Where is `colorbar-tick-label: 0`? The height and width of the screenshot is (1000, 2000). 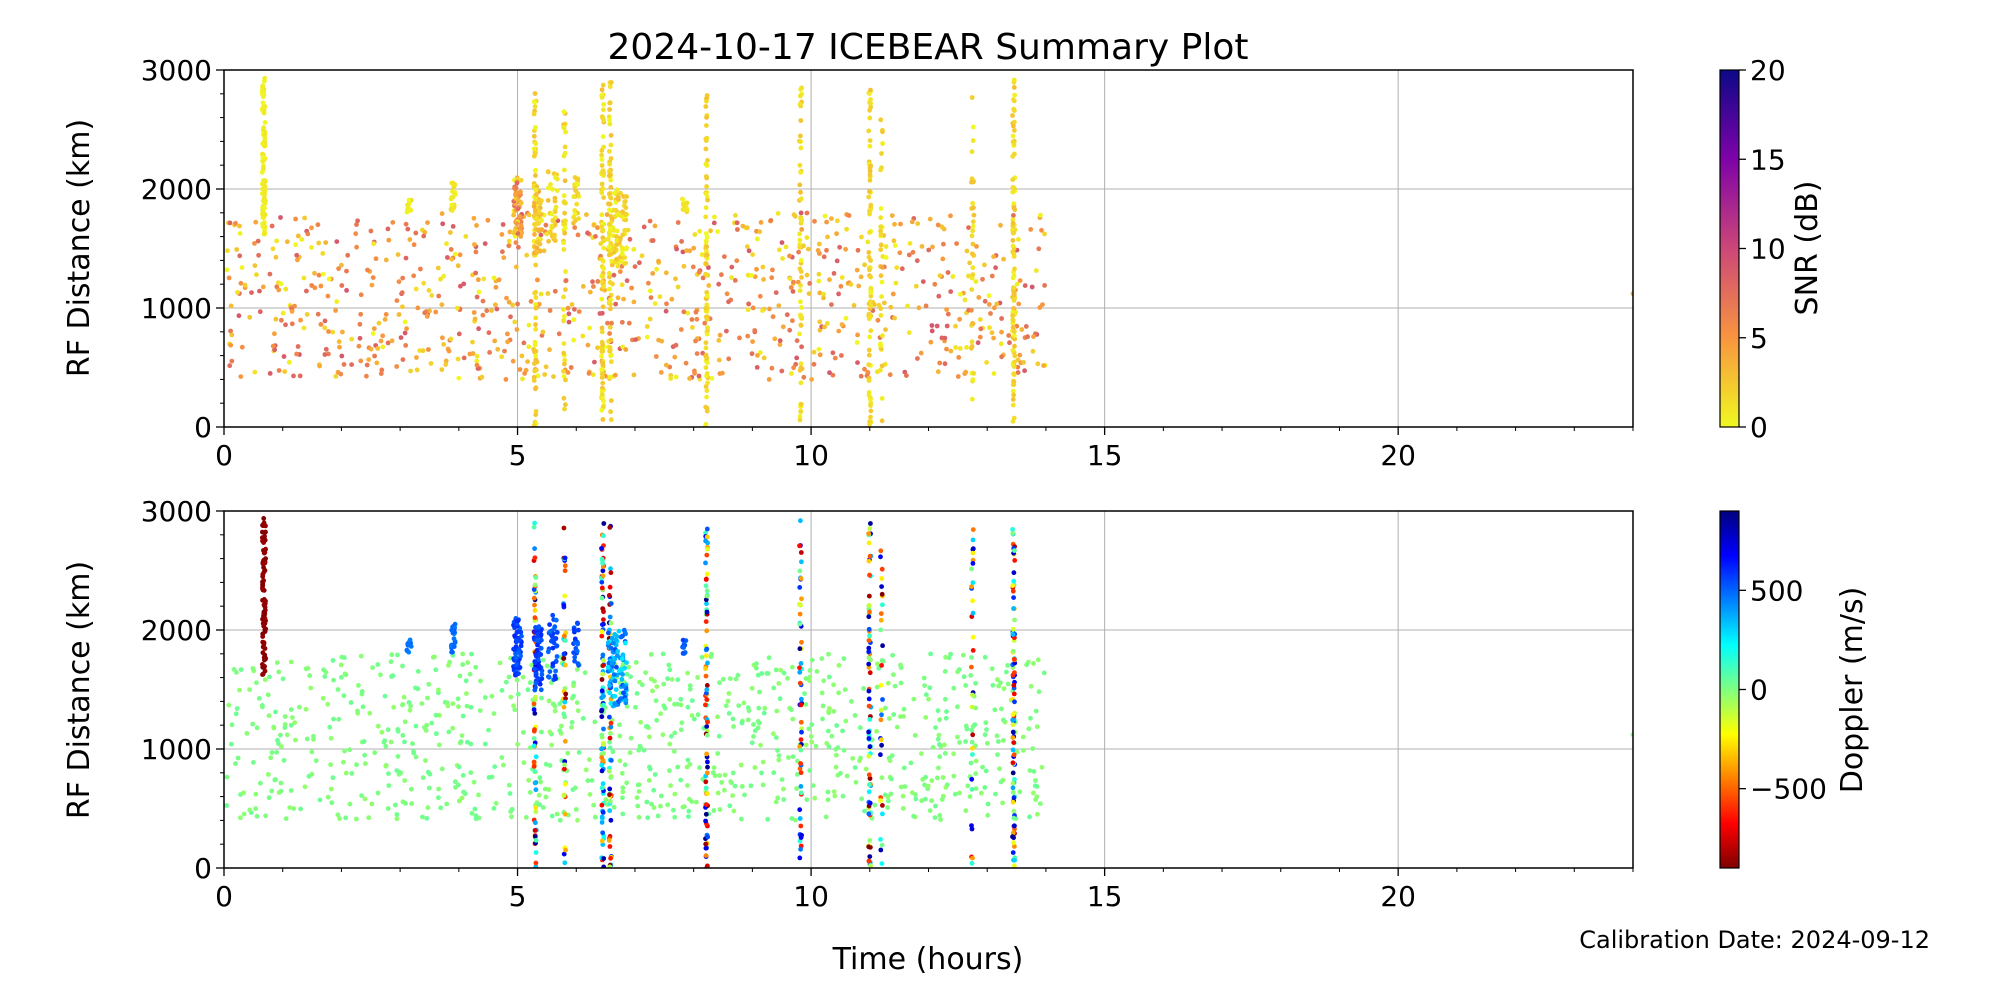 colorbar-tick-label: 0 is located at coordinates (1759, 690).